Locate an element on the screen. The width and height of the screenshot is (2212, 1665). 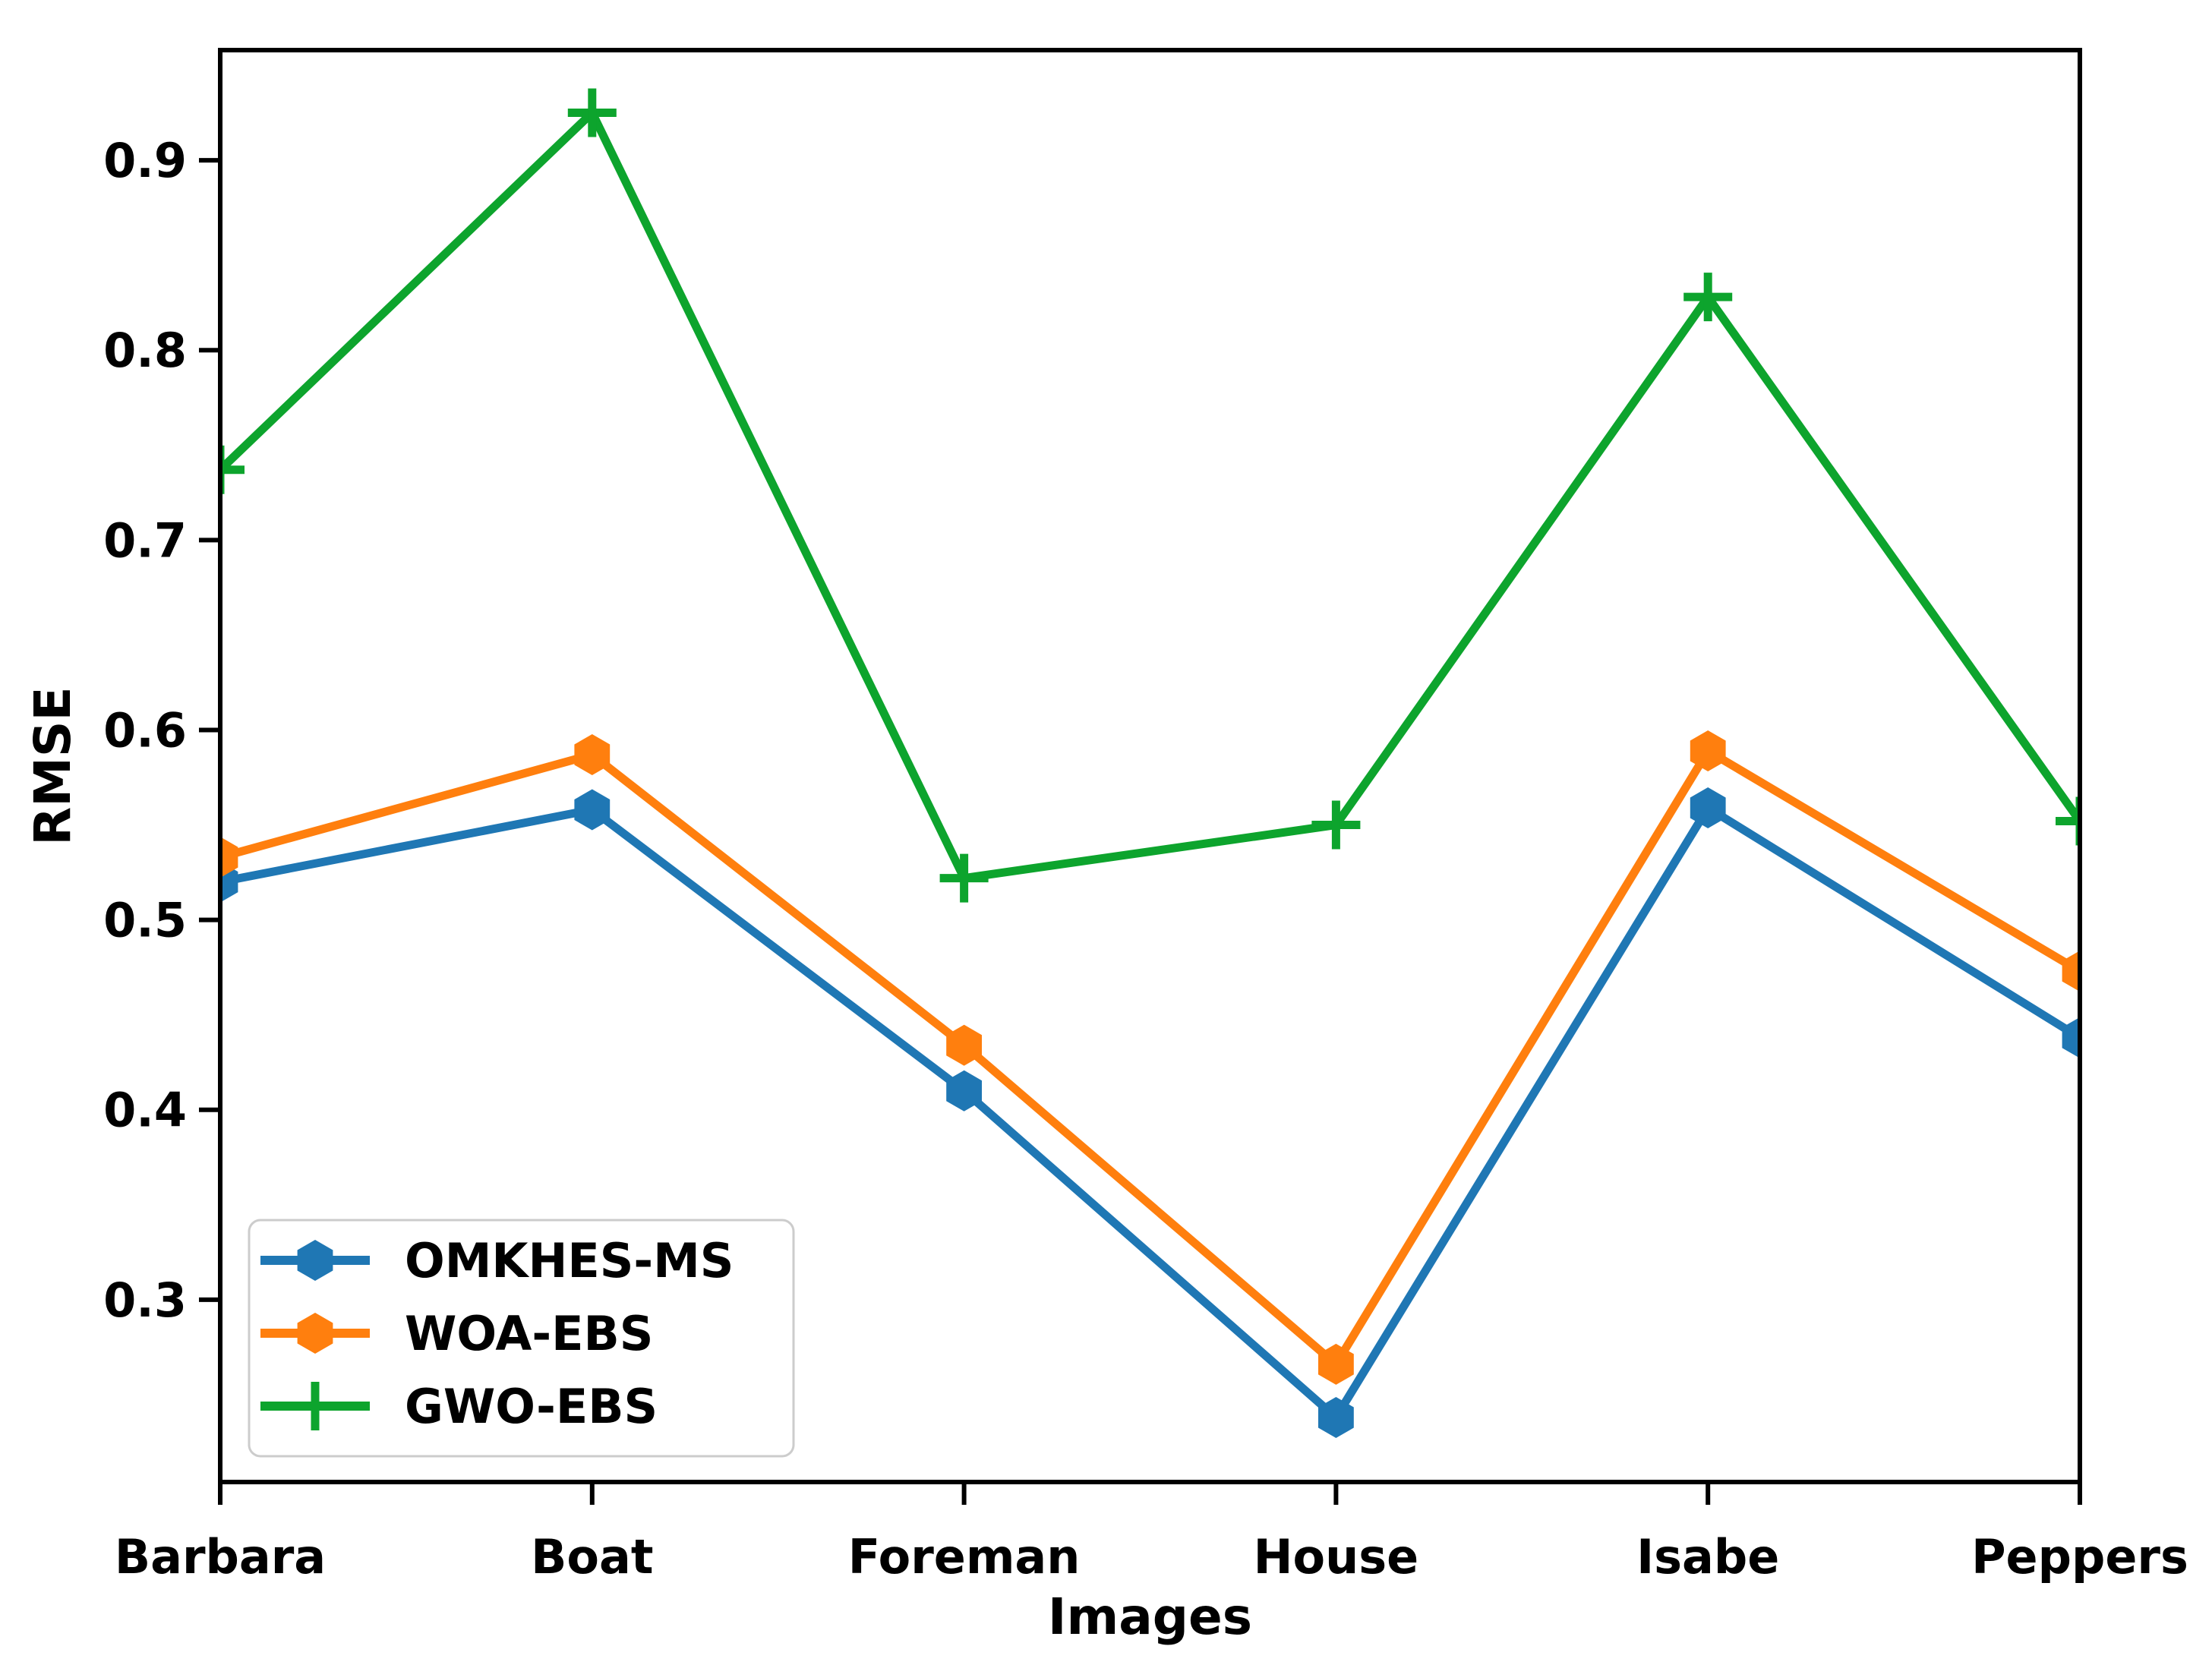
y-axis-title: RMSE is located at coordinates (53, 765).